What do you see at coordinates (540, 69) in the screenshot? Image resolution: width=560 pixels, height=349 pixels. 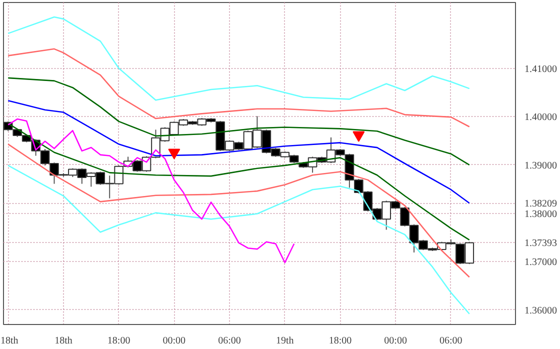 I see `y-tick-label: 1.41000` at bounding box center [540, 69].